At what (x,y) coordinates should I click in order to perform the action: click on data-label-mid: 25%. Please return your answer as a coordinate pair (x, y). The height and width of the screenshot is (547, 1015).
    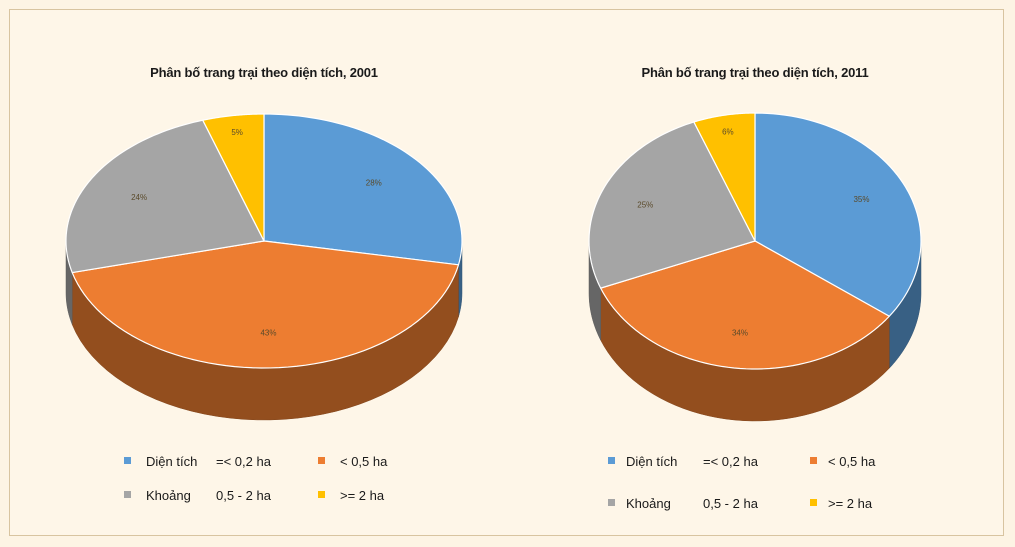
    Looking at the image, I should click on (645, 204).